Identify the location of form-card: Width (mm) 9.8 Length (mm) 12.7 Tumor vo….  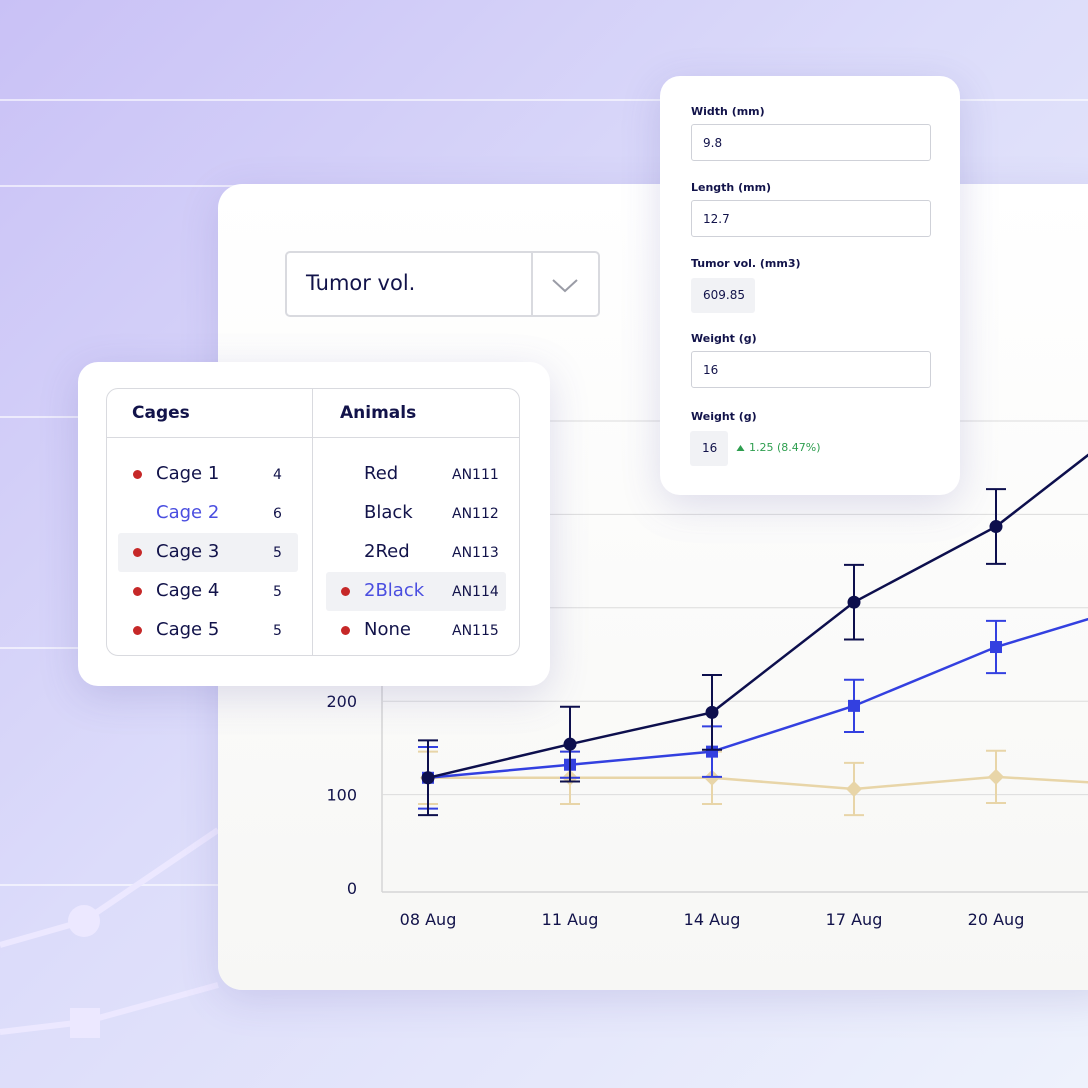
(810, 285).